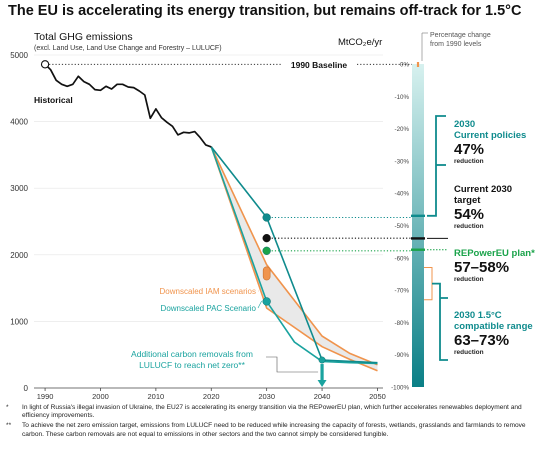 The width and height of the screenshot is (550, 450). I want to click on y-tick-label: 1000, so click(19, 321).